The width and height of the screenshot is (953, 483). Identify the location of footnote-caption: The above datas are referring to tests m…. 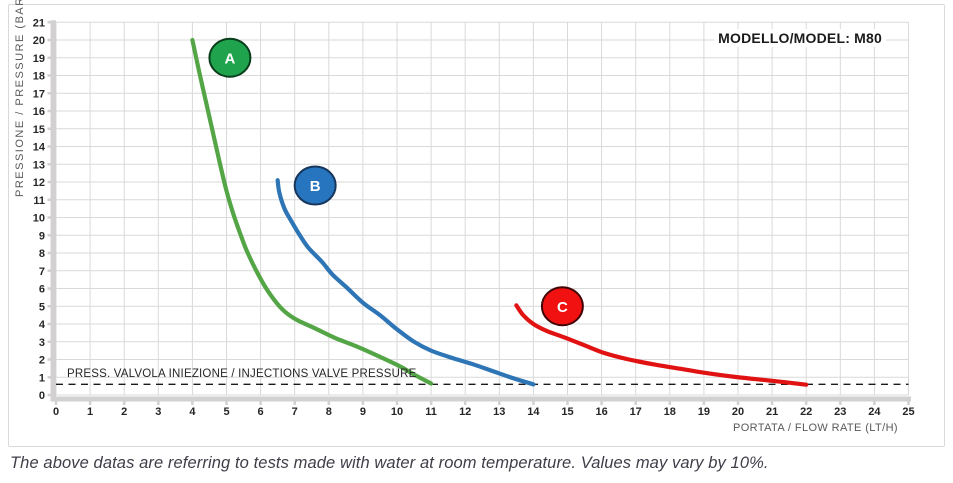
(389, 463).